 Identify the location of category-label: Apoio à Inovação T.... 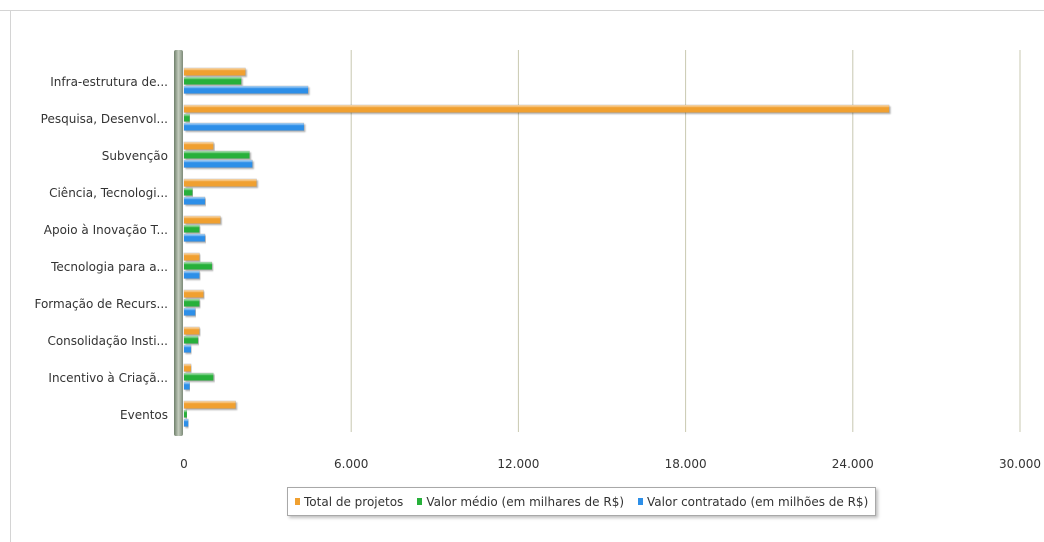
(106, 230).